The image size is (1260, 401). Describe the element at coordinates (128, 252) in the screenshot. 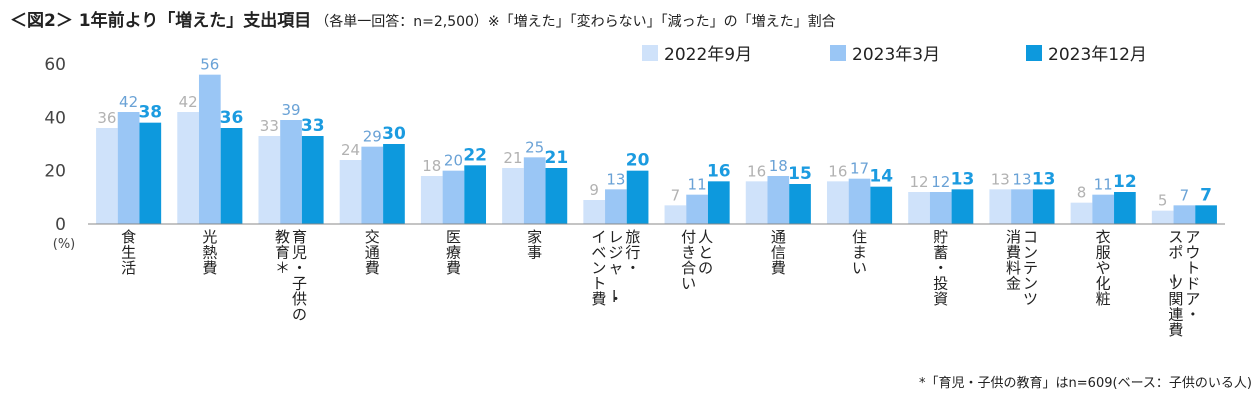

I see `x-tick-label: 食生活` at that location.